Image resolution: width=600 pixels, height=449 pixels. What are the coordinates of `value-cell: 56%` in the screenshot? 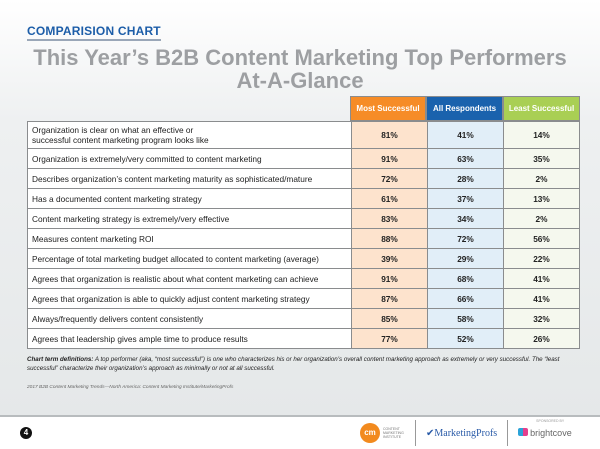 It's located at (541, 238).